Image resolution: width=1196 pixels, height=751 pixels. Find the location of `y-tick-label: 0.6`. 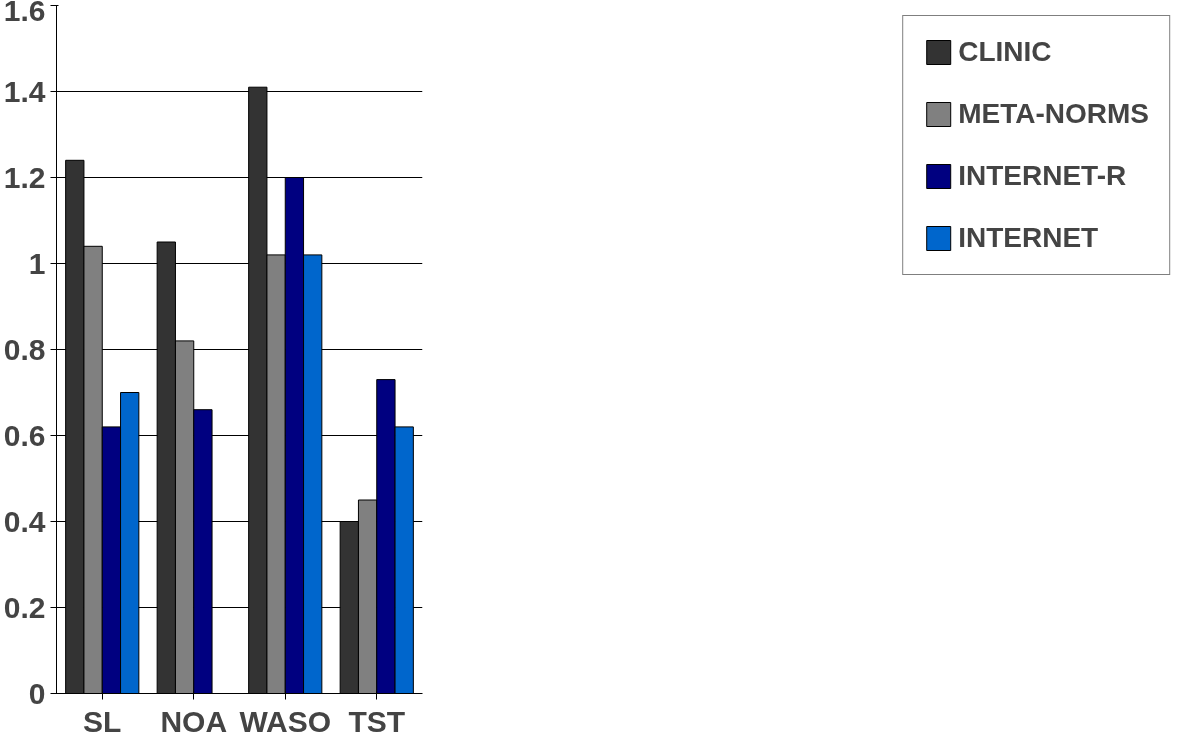

y-tick-label: 0.6 is located at coordinates (24, 435).